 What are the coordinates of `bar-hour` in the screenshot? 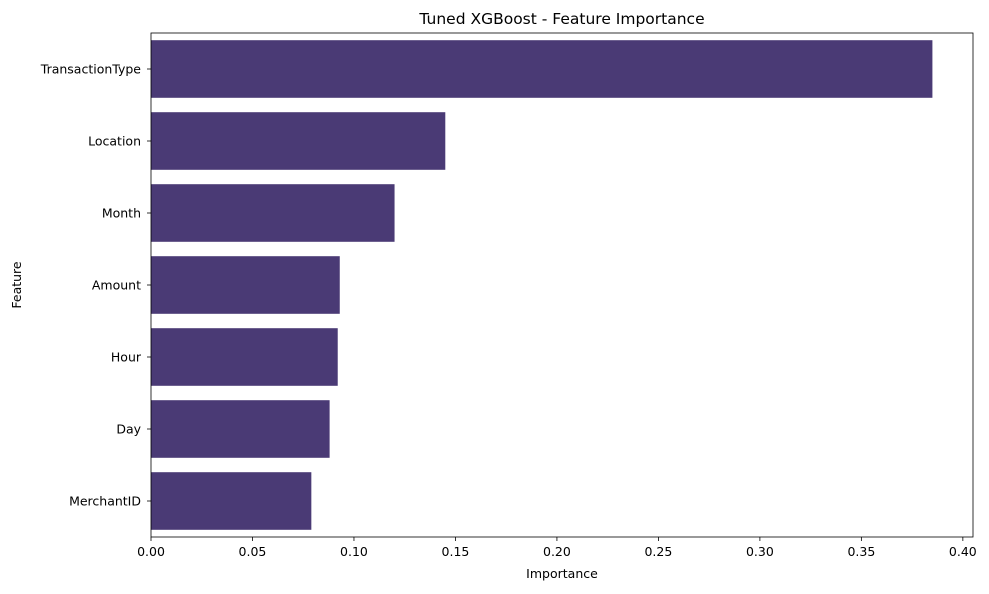 It's located at (244, 357).